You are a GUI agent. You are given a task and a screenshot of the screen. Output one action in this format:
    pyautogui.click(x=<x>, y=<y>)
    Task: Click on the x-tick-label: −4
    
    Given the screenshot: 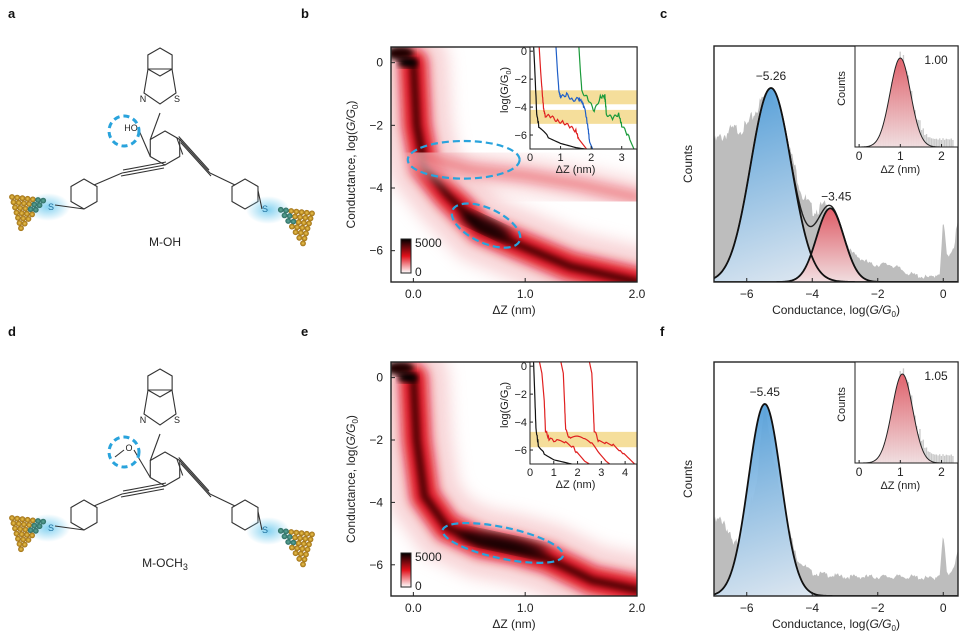 What is the action you would take?
    pyautogui.click(x=812, y=608)
    